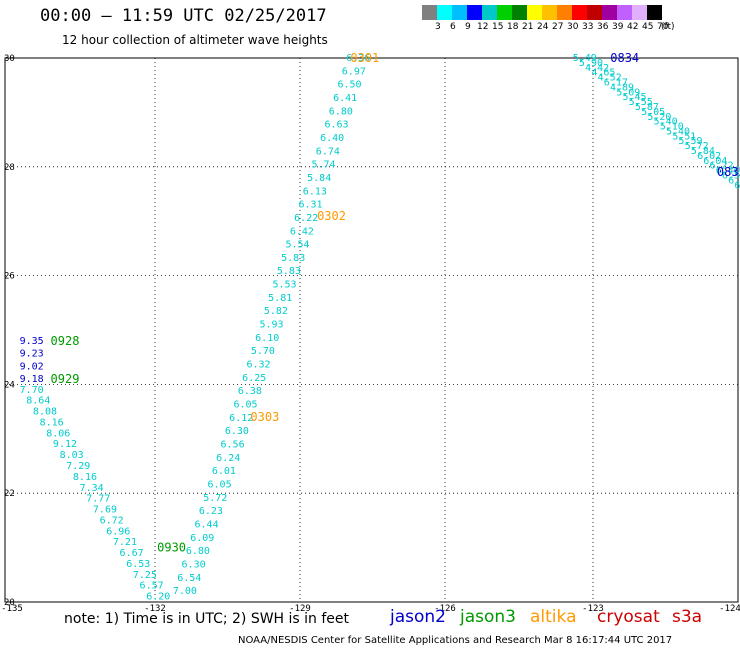 The height and width of the screenshot is (650, 740). I want to click on data-point-label: 6.02, so click(709, 156).